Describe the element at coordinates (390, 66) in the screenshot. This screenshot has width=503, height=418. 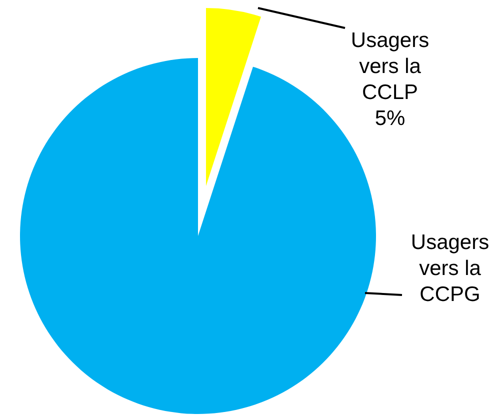
I see `slice-label: Usagers vers la CCLP` at that location.